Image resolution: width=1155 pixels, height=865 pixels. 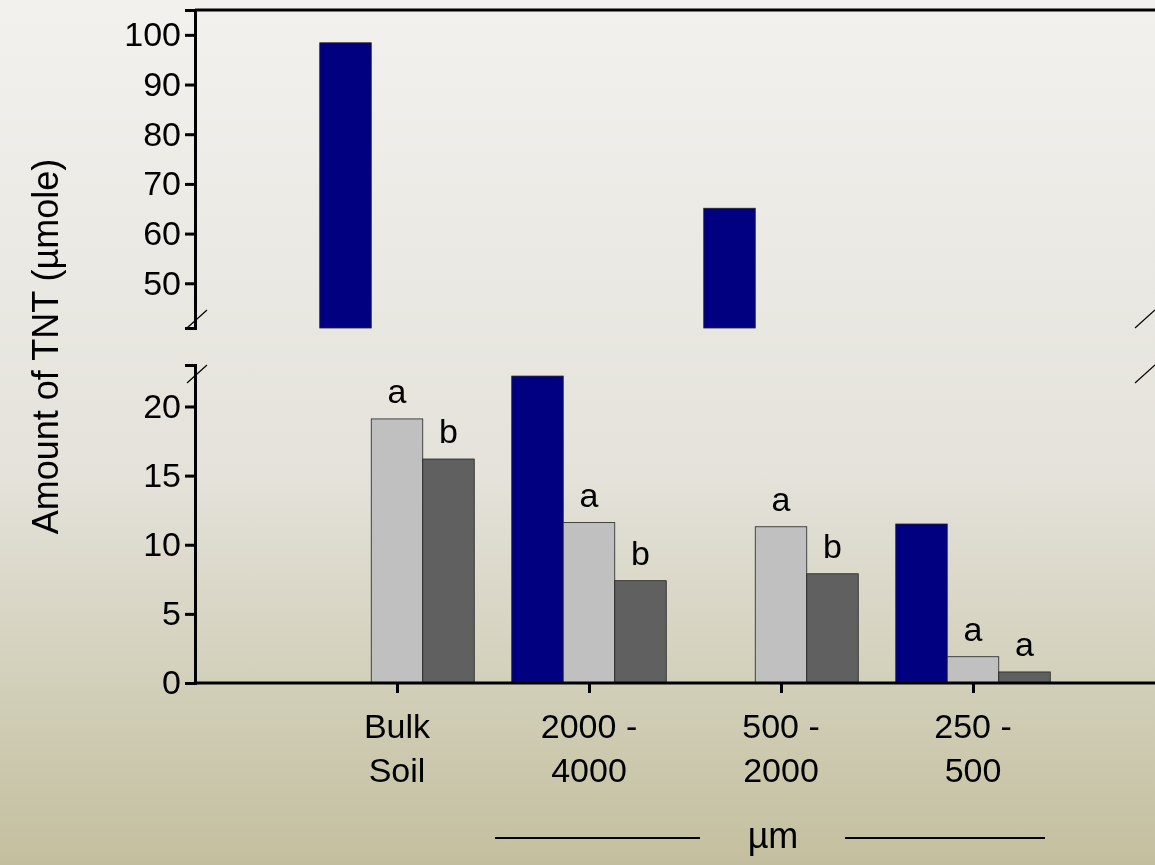 What do you see at coordinates (162, 232) in the screenshot?
I see `y-tick-label: 60` at bounding box center [162, 232].